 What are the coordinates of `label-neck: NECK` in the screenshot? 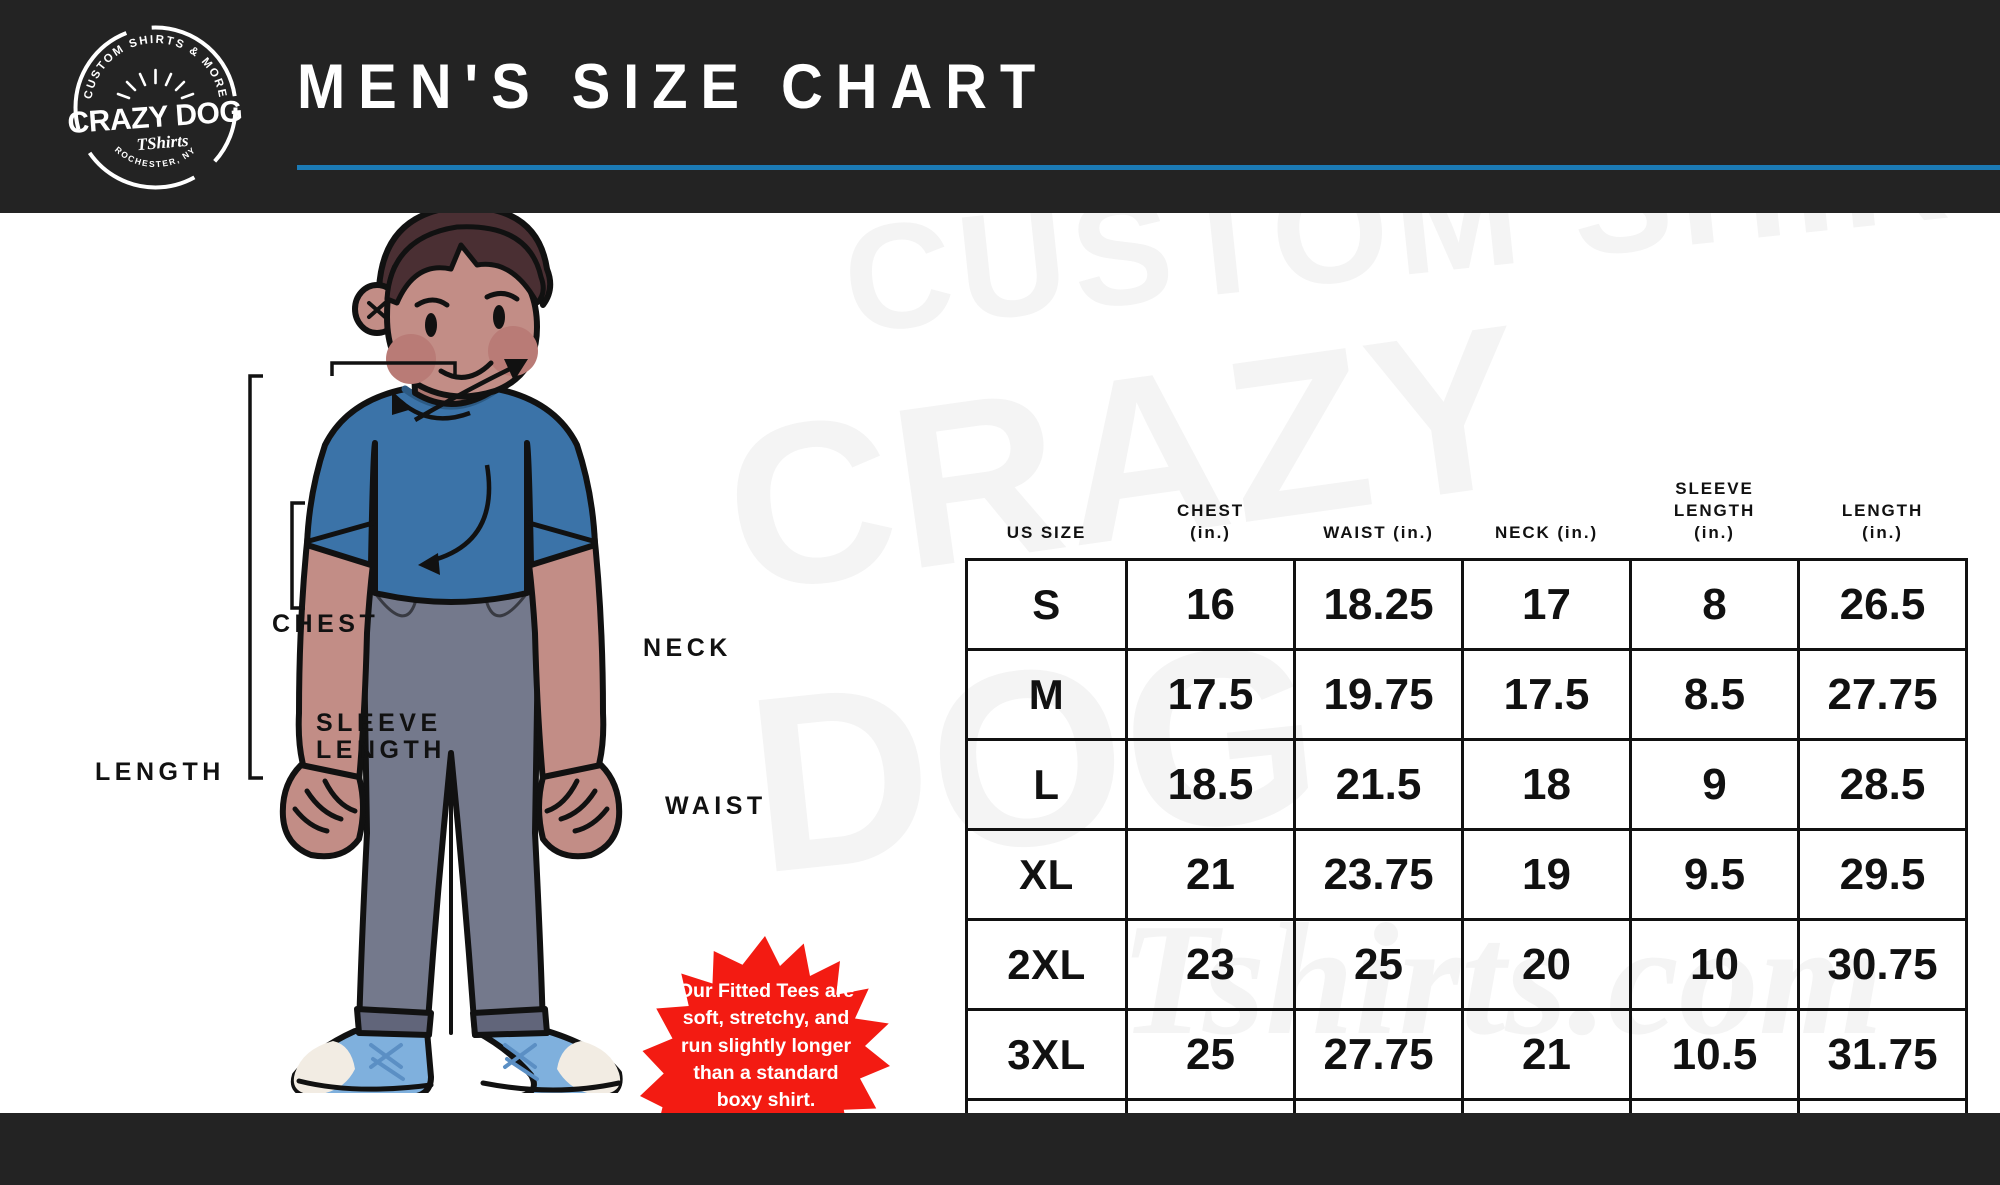 It's located at (687, 648).